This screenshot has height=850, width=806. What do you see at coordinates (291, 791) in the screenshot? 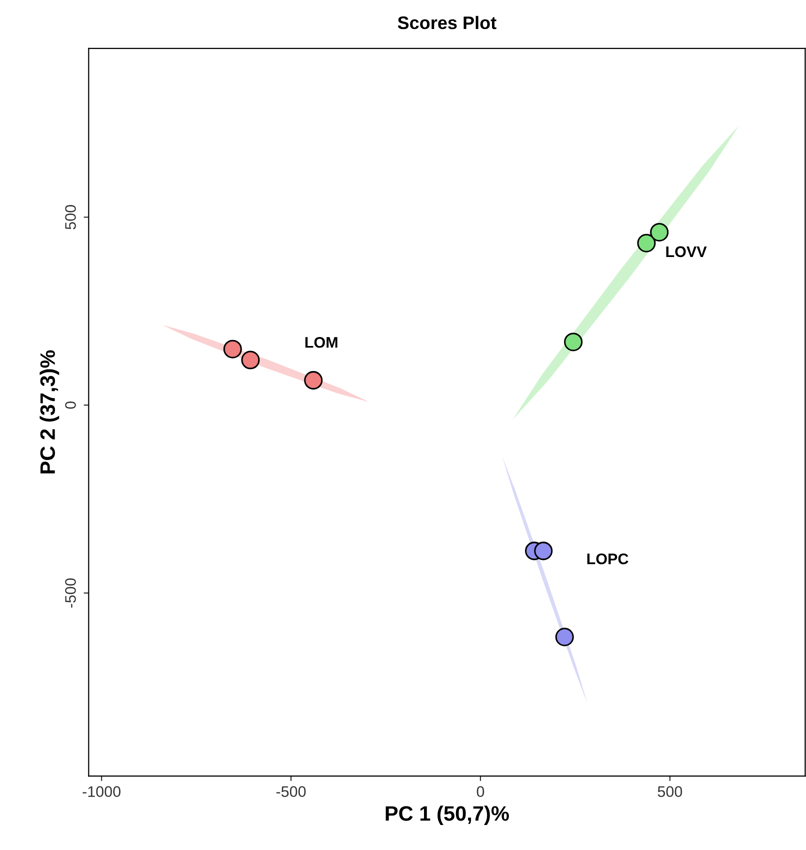
I see `x-tick-label: -500` at bounding box center [291, 791].